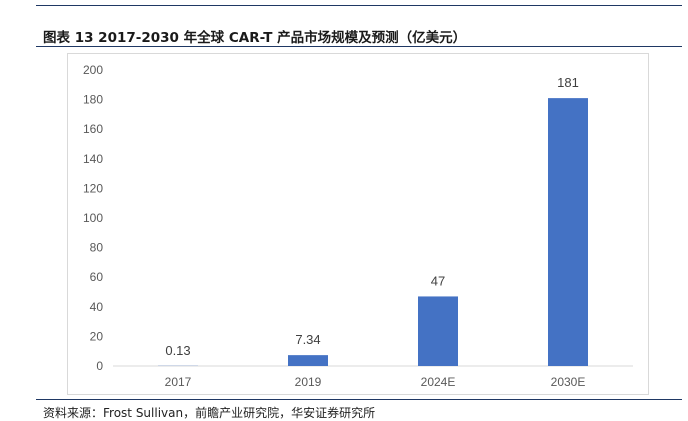 Image resolution: width=688 pixels, height=421 pixels. I want to click on x-tick-label: 2024E, so click(438, 382).